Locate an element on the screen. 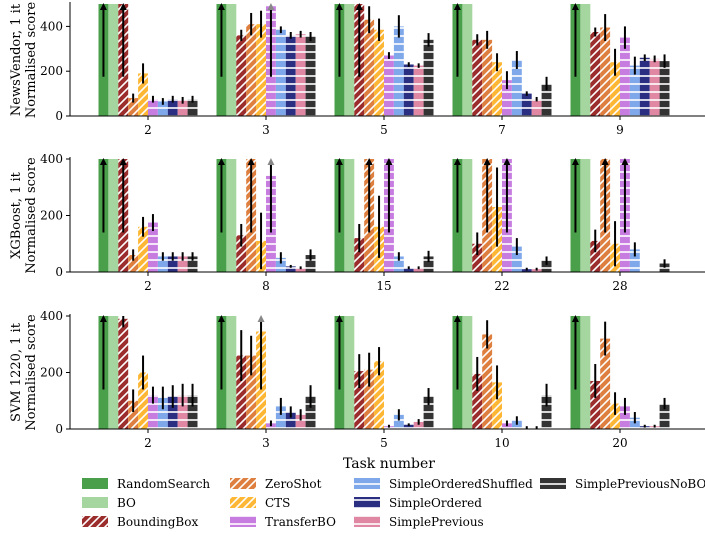  legend-label: TransferBO is located at coordinates (300, 522).